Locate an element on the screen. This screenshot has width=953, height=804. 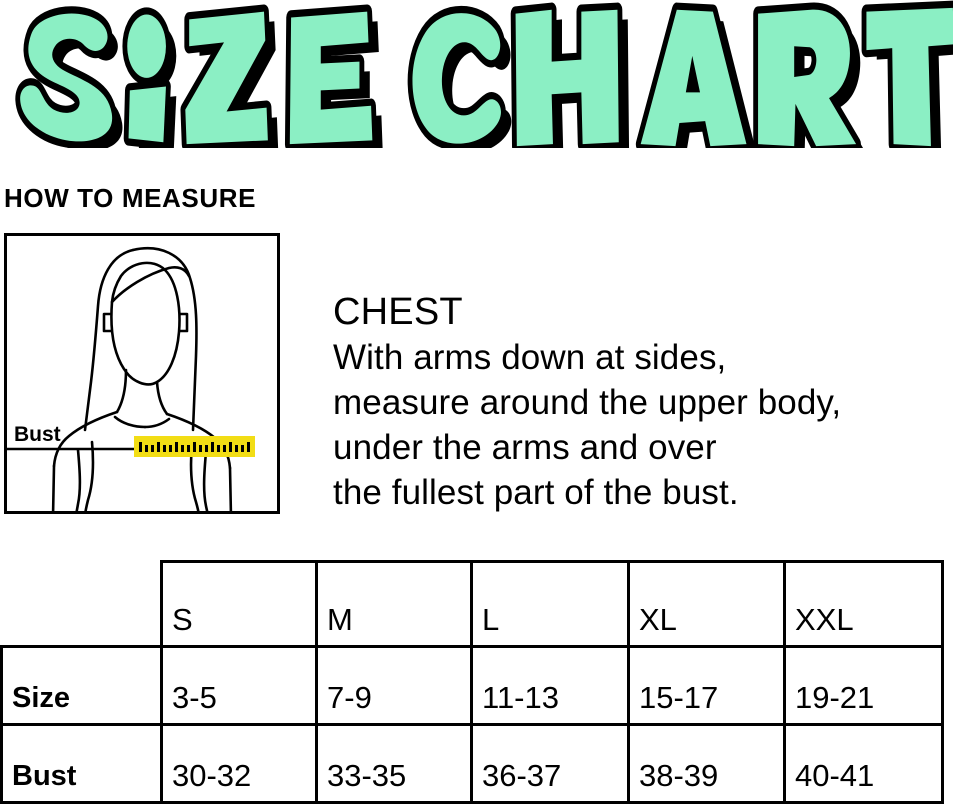
cell-bust-l: 36-37 is located at coordinates (550, 763).